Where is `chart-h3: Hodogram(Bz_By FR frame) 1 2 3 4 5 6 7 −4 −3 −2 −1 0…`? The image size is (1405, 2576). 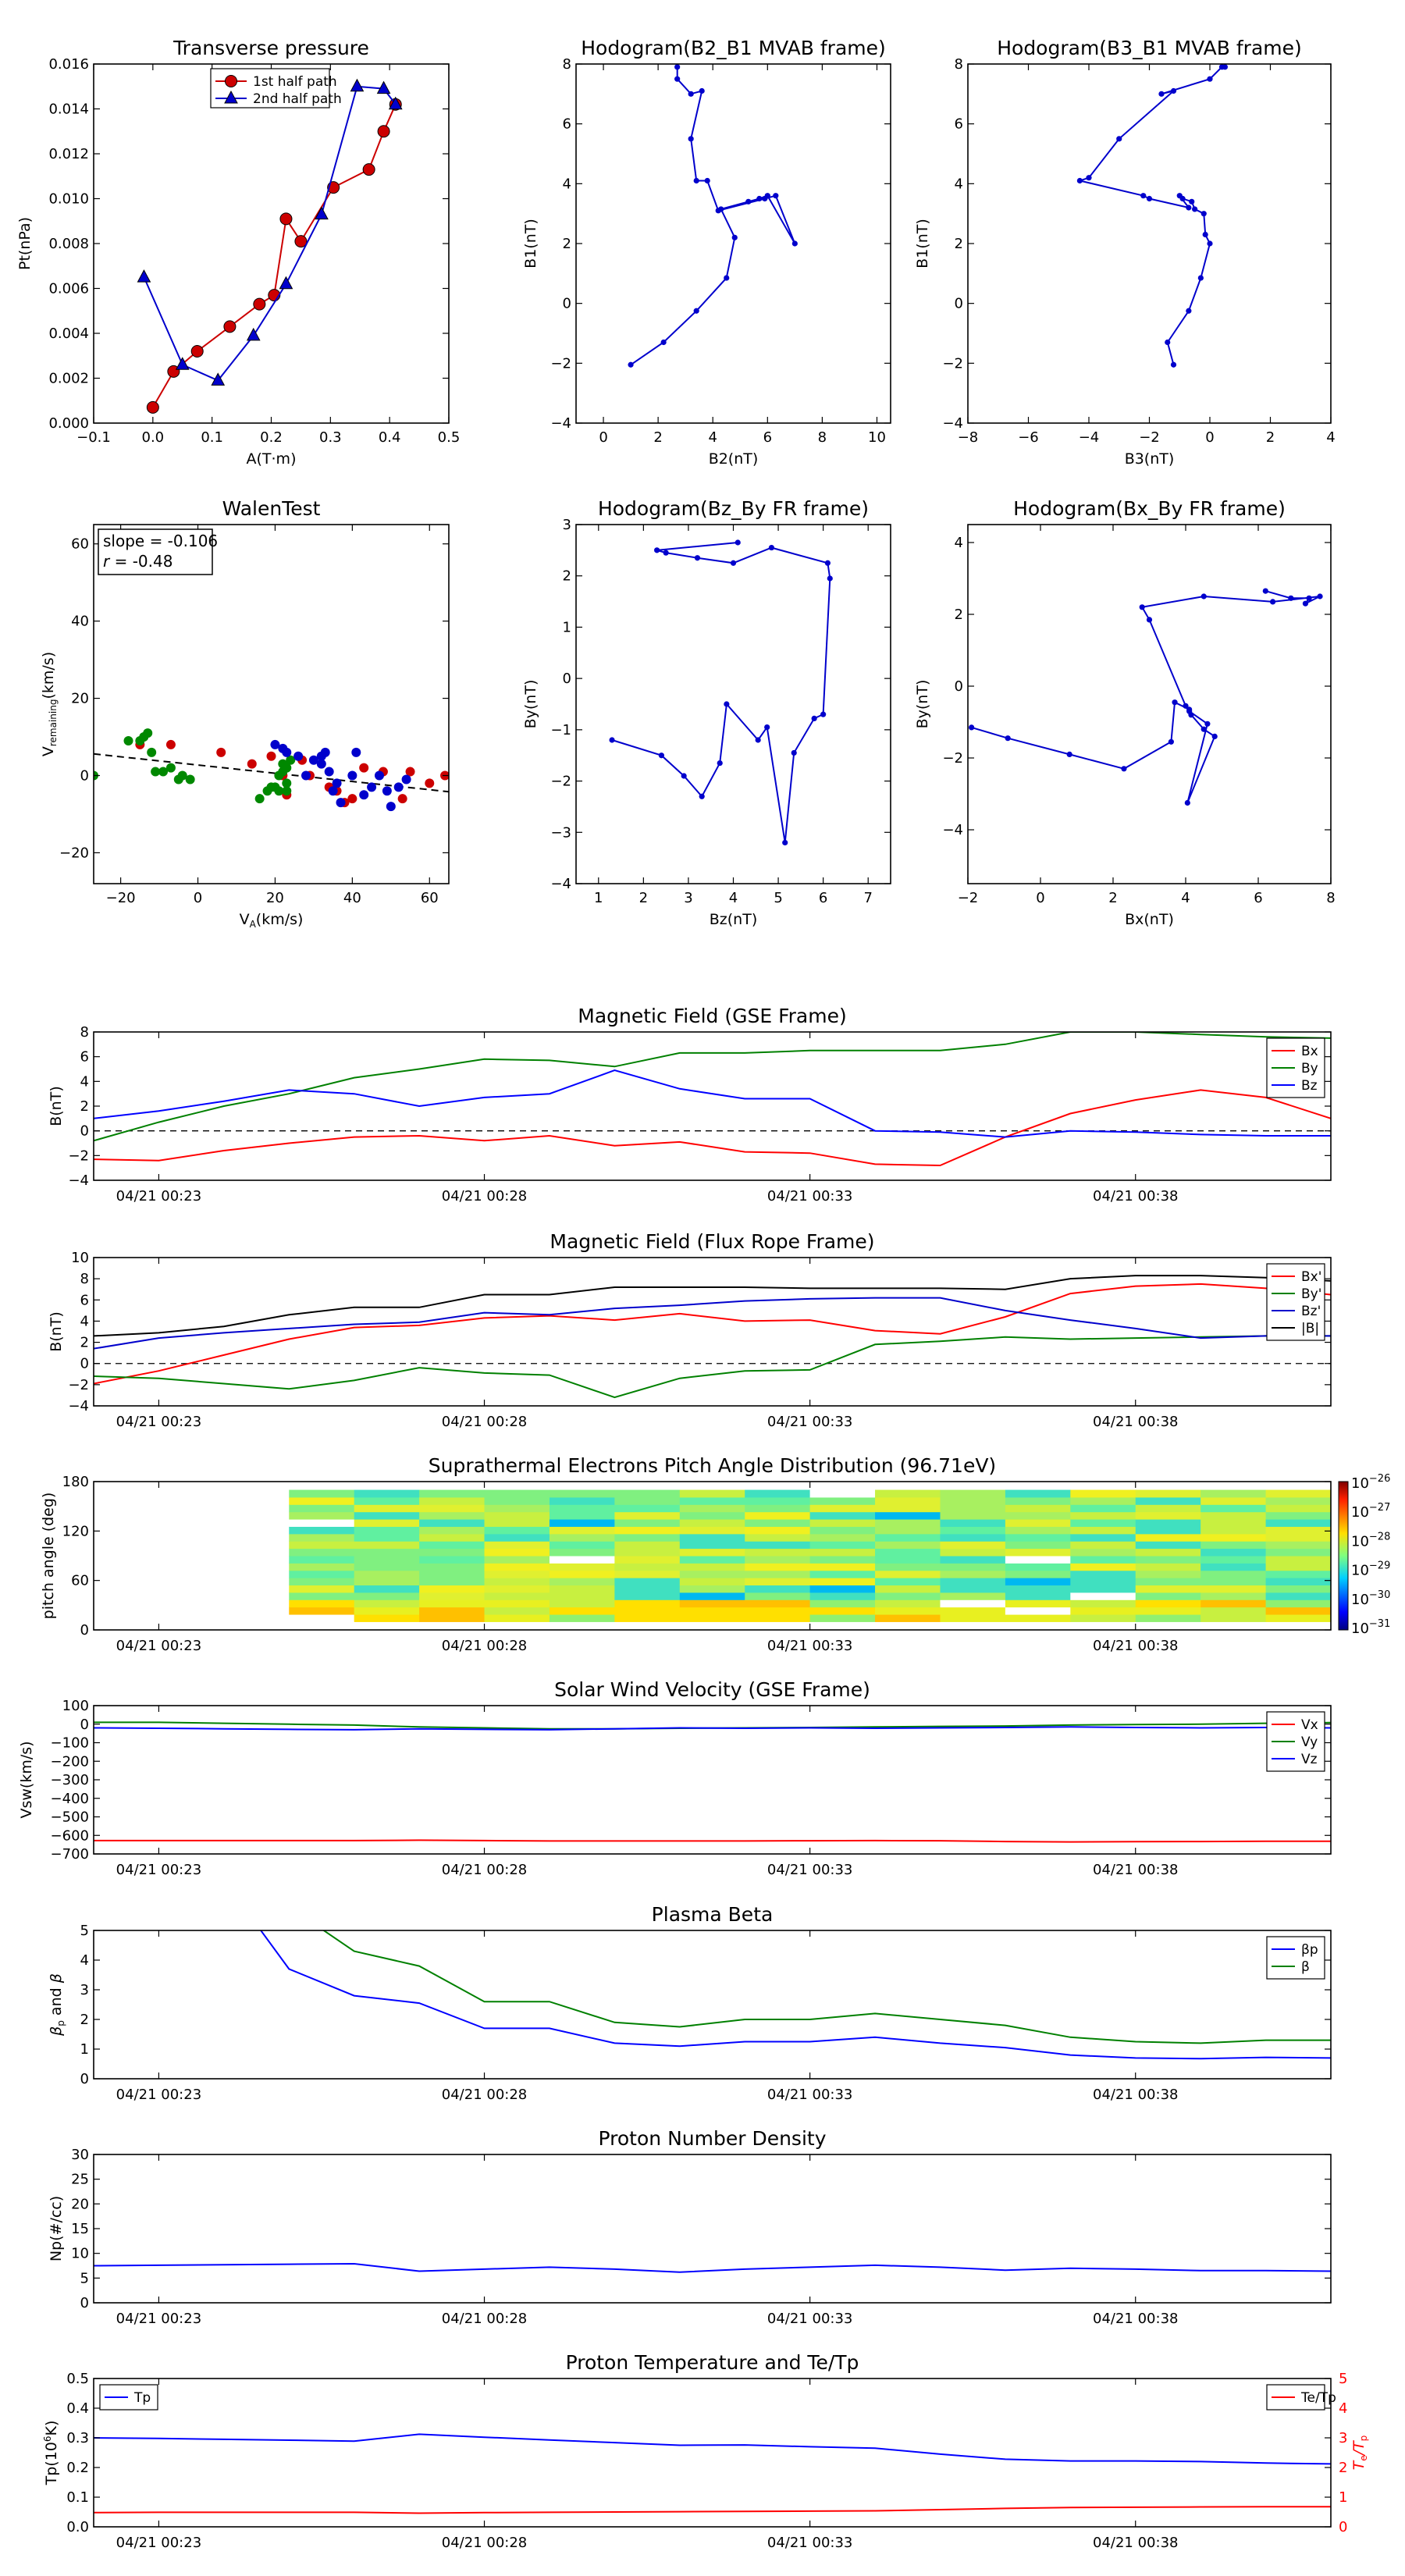 chart-h3: Hodogram(Bz_By FR frame) 1 2 3 4 5 6 7 −4 −3 −2 −1 0… is located at coordinates (707, 712).